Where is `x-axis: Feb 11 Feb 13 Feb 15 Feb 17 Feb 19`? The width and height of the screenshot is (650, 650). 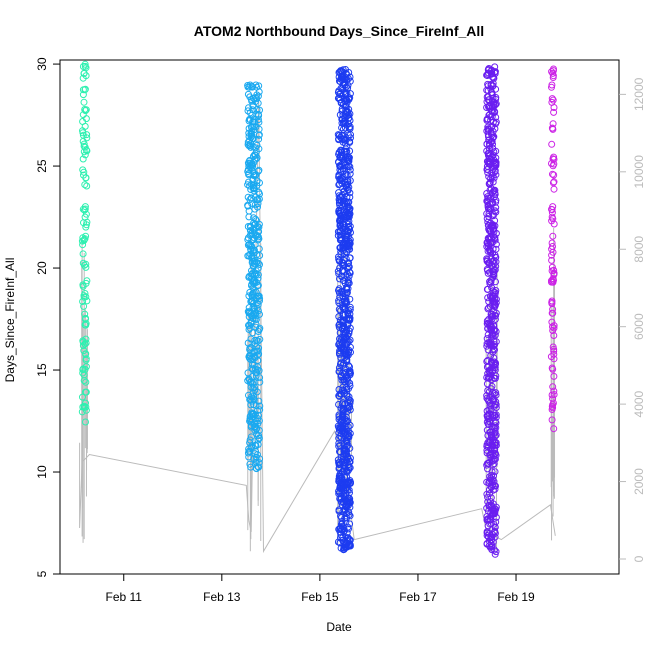 x-axis: Feb 11 Feb 13 Feb 15 Feb 17 Feb 19 is located at coordinates (320, 589).